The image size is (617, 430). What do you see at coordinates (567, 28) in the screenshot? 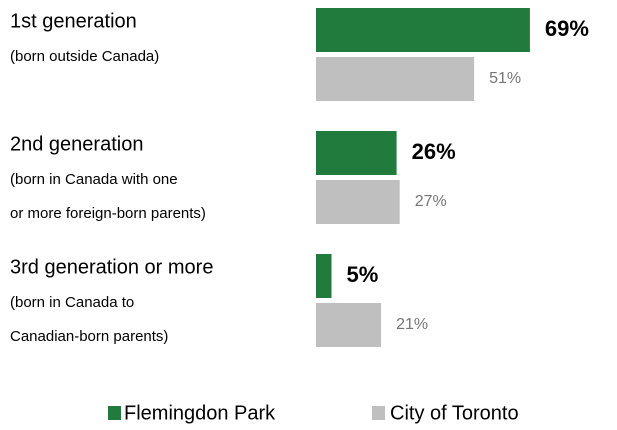
I see `value-label: 69%` at bounding box center [567, 28].